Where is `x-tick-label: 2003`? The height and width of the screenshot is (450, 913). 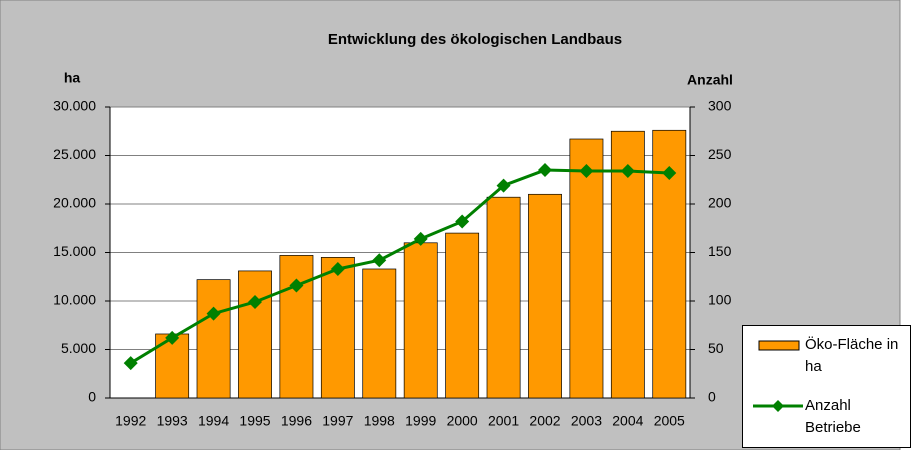 x-tick-label: 2003 is located at coordinates (586, 421).